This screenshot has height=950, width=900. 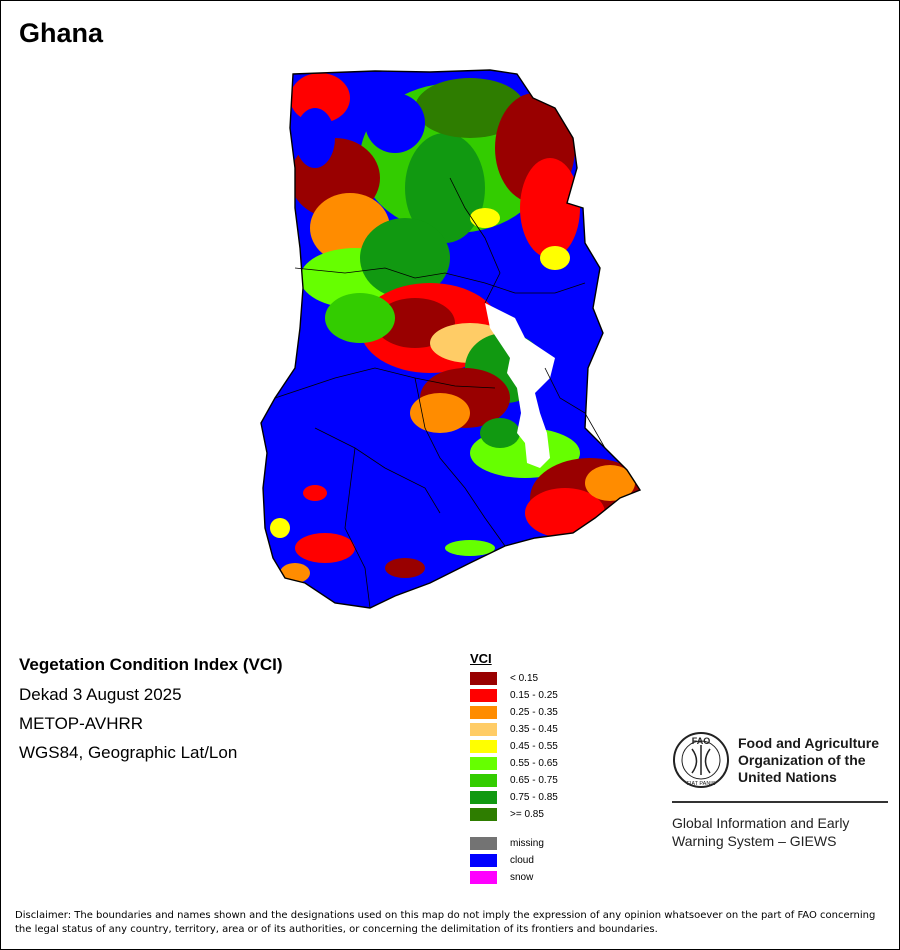 I want to click on legend-label: 0.65 - 0.75, so click(x=534, y=780).